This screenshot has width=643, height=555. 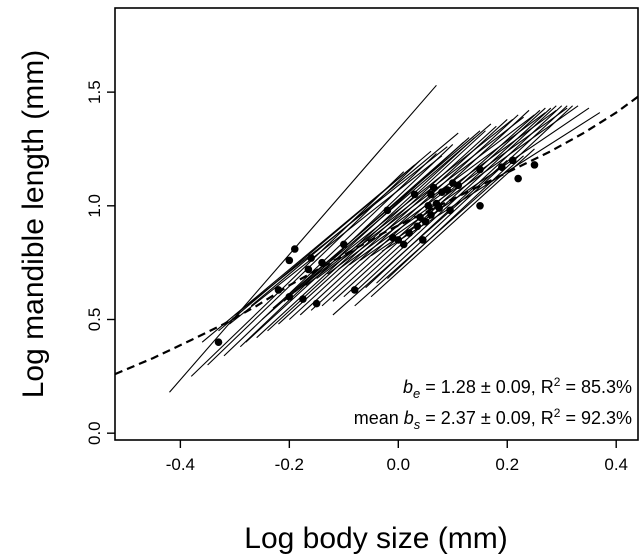 I want to click on annotation-line-1: be = 1.28 ± 0.09, R2 = 85.3%, so click(x=517, y=388).